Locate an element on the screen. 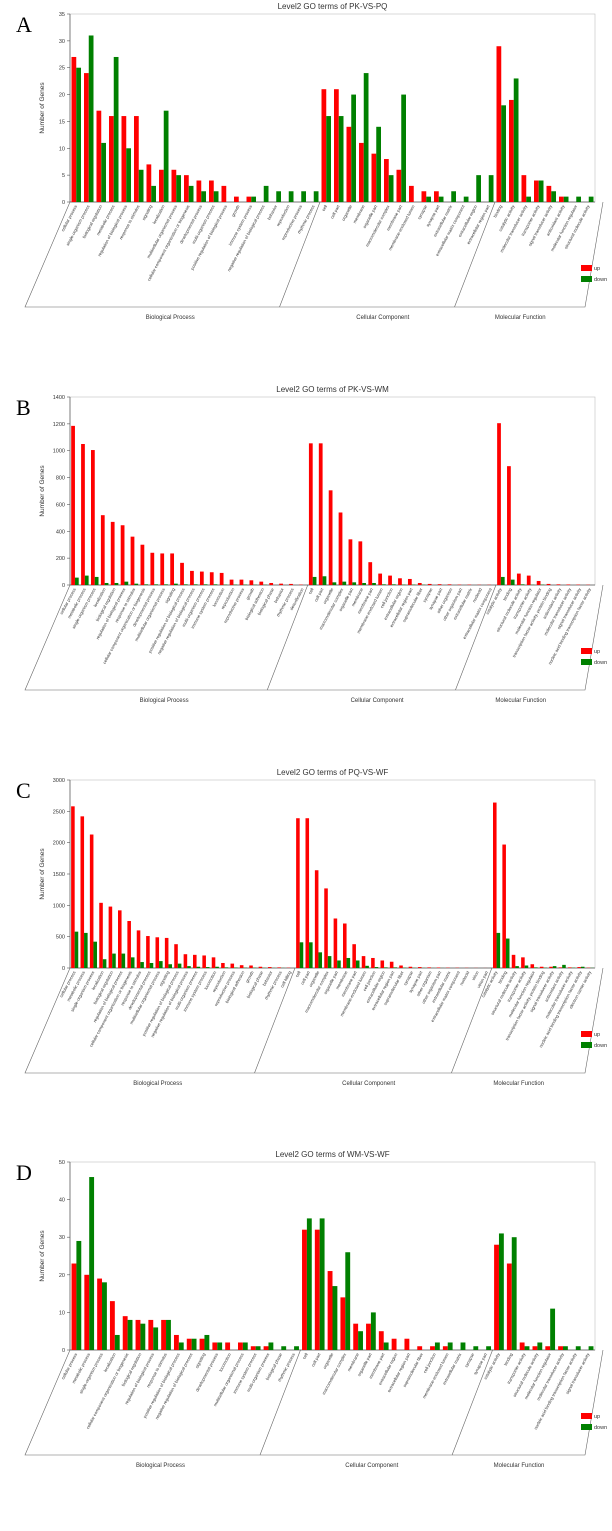  x-tick-label: binding is located at coordinates (507, 594).